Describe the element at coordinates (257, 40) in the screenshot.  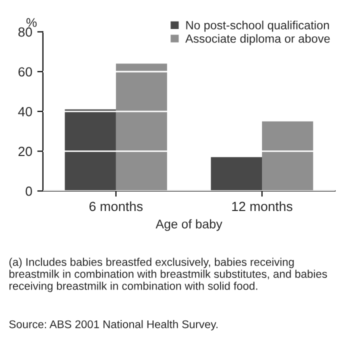
I see `legend-label: Associate diploma or above` at that location.